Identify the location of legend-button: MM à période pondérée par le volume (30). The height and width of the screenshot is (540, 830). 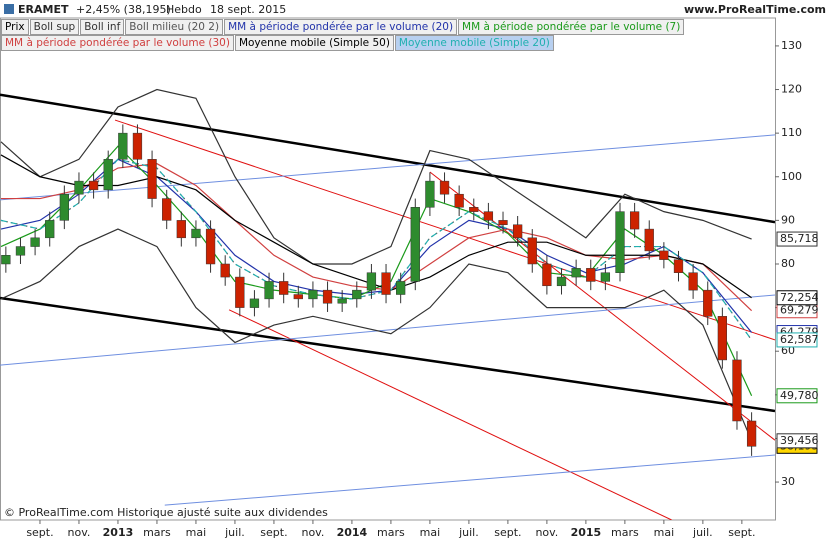
(117, 43).